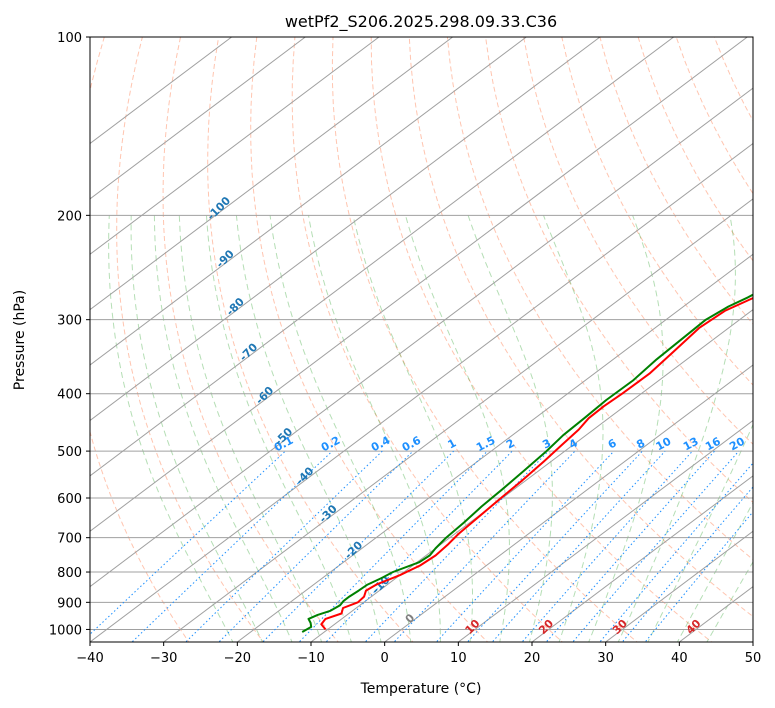  Describe the element at coordinates (510, 443) in the screenshot. I see `mixing-ratio-label: 2` at that location.